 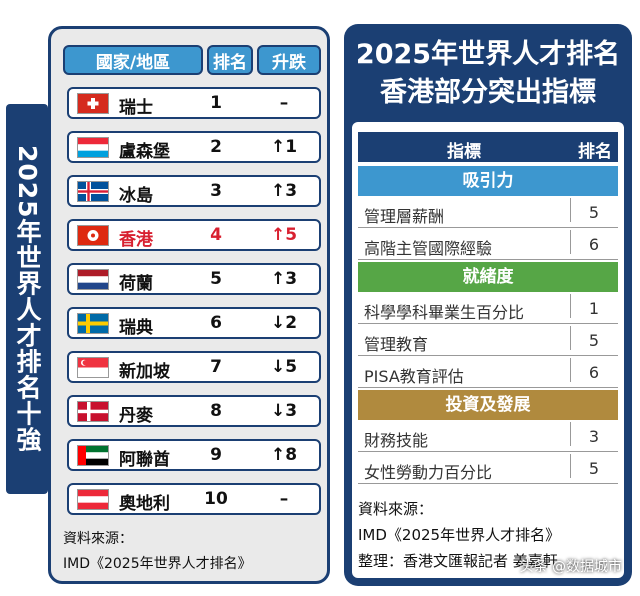 I want to click on country-rank: 7, so click(x=216, y=367).